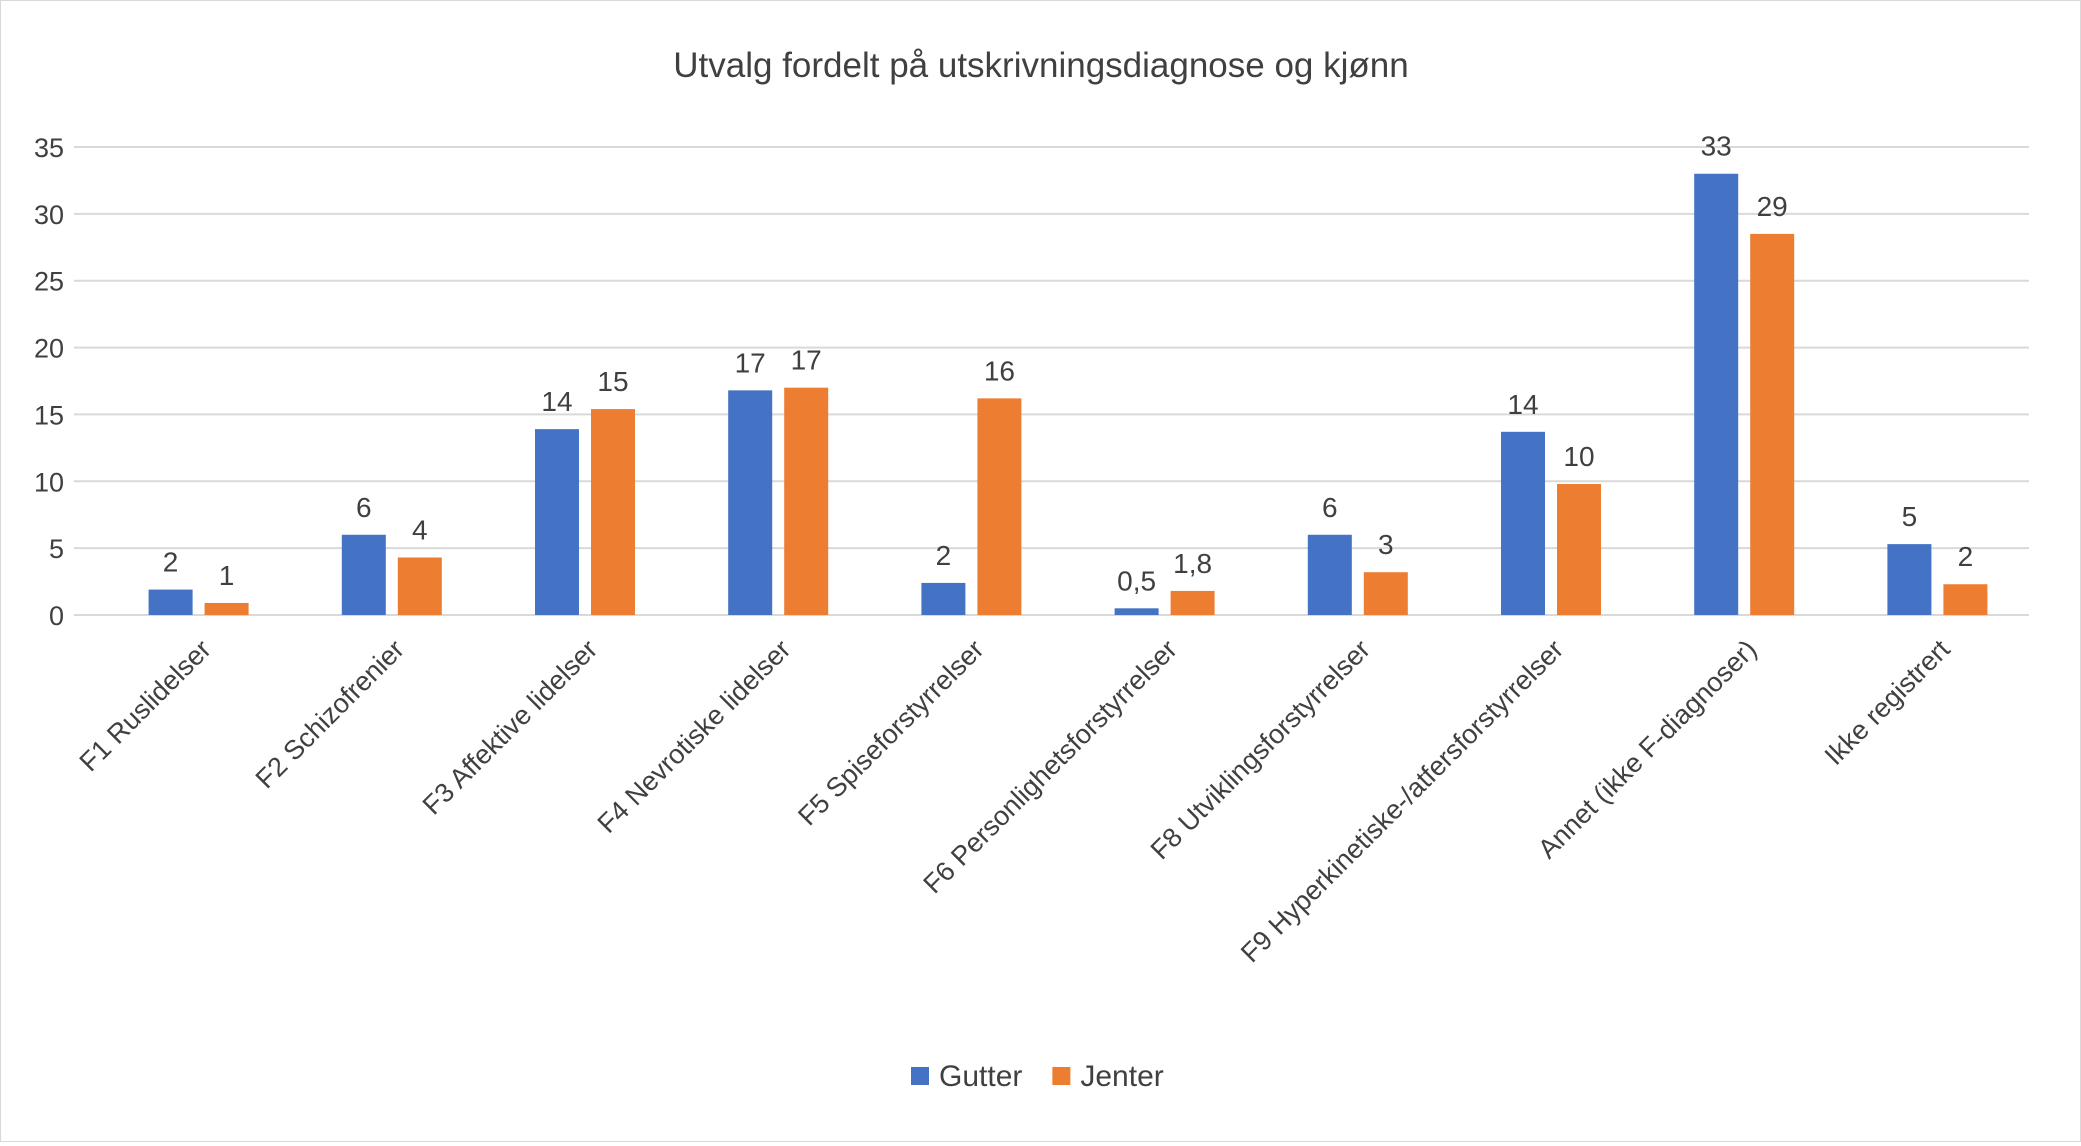 This screenshot has width=2081, height=1146. Describe the element at coordinates (1260, 749) in the screenshot. I see `x-tick-label: F8 Utviklingsforstyrrelser` at that location.